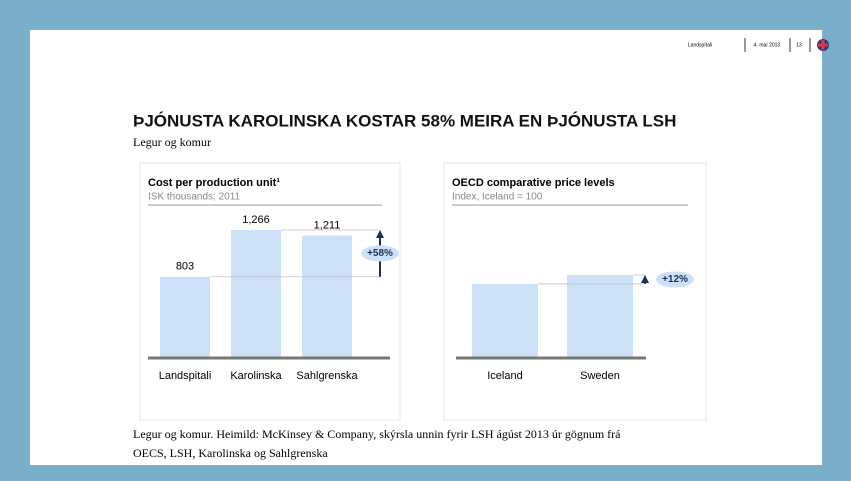 This screenshot has width=851, height=481. I want to click on chart-subtitle: ISK thousands; 2011, so click(194, 197).